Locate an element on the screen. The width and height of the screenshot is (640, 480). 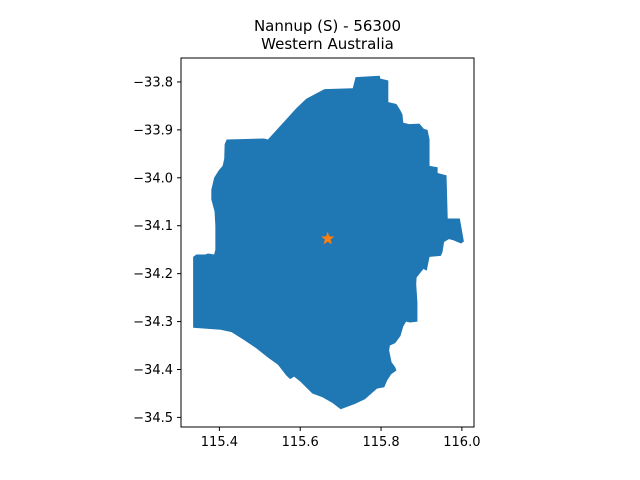
x-tick-label: 116.0 is located at coordinates (461, 442).